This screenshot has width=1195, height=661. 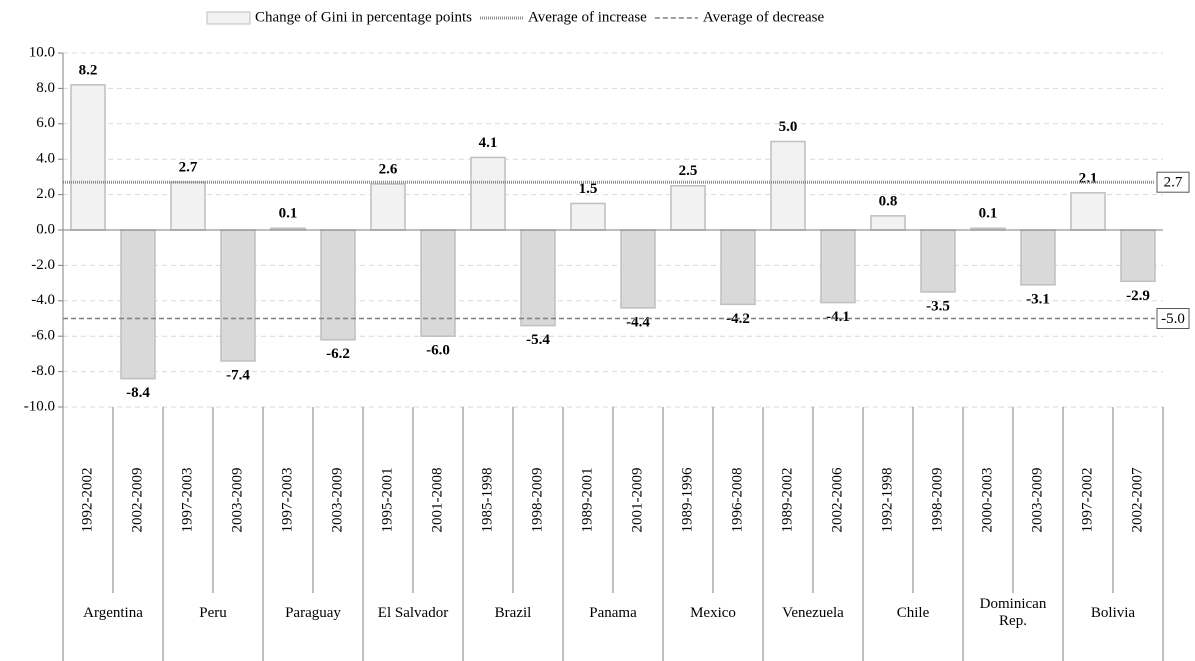 What do you see at coordinates (45, 194) in the screenshot?
I see `y-tick-label: 2.0` at bounding box center [45, 194].